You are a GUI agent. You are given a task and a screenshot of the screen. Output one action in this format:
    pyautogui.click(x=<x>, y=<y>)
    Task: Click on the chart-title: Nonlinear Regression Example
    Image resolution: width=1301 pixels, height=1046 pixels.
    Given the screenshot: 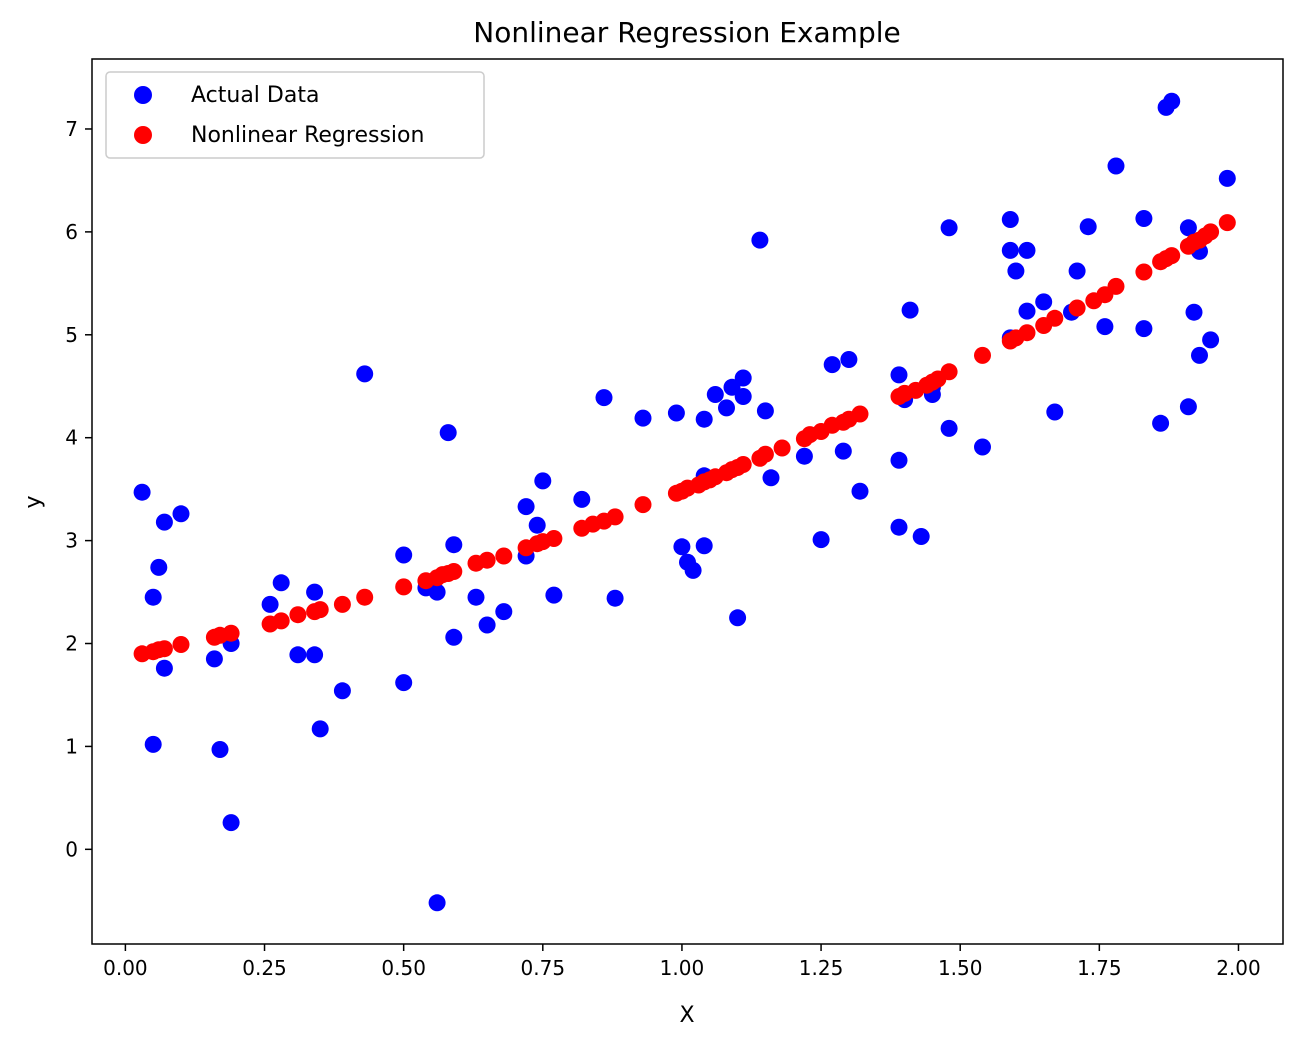 What is the action you would take?
    pyautogui.click(x=686, y=32)
    